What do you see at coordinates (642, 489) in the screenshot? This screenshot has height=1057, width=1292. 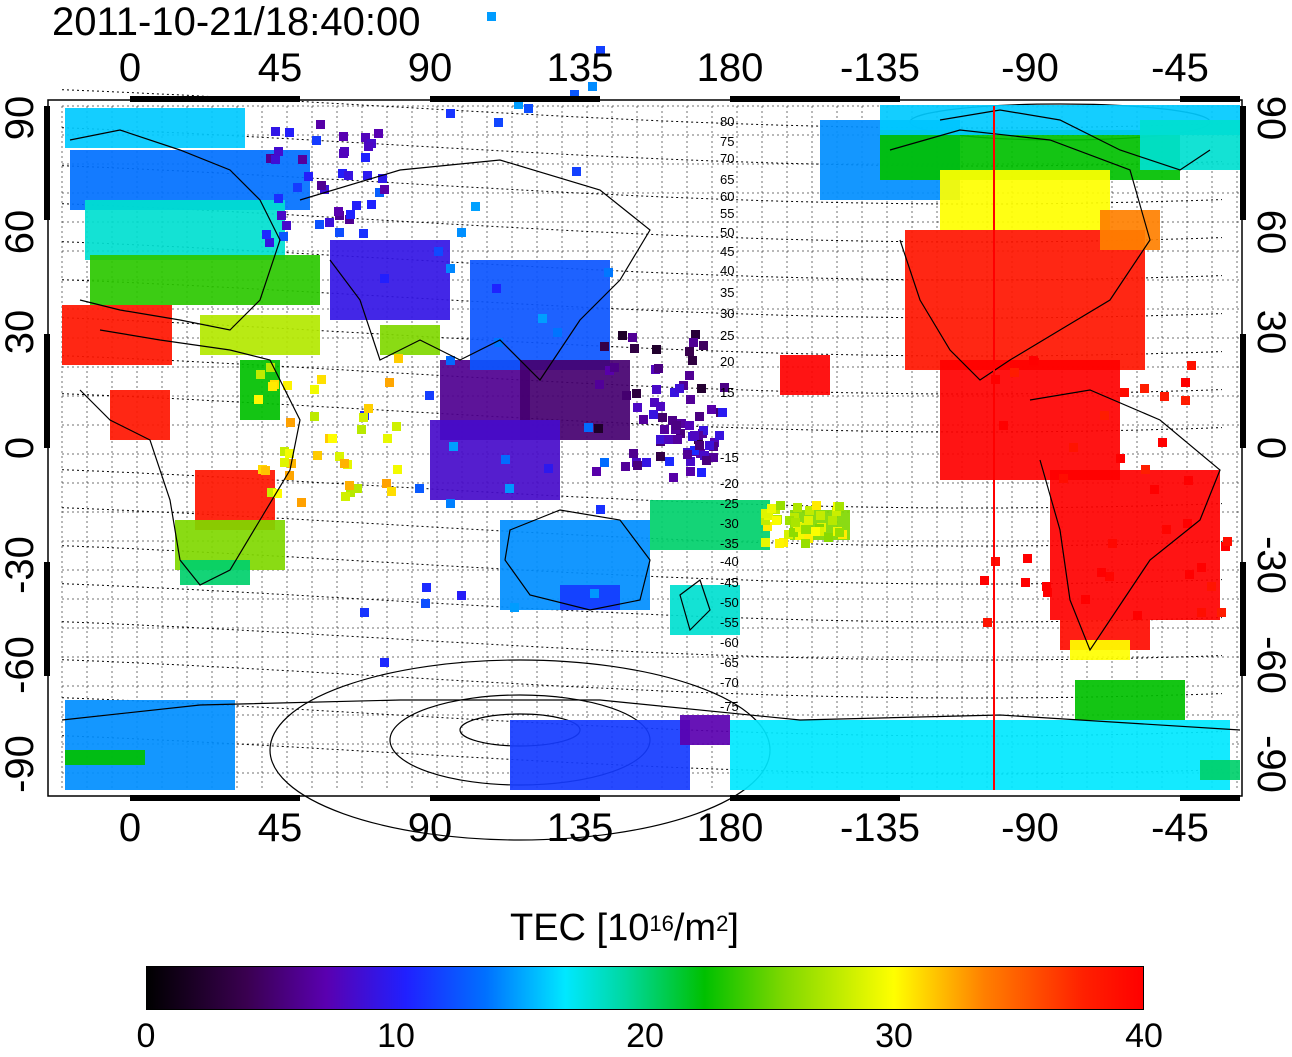 I see `magnetic-contour` at bounding box center [642, 489].